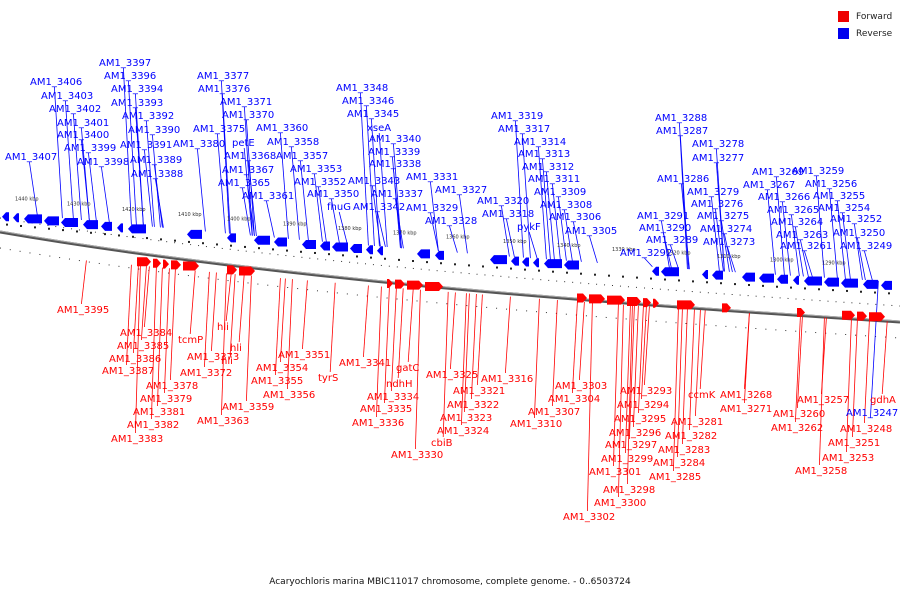  Describe the element at coordinates (452, 375) in the screenshot. I see `forward-gene-label: AM1_3325` at that location.